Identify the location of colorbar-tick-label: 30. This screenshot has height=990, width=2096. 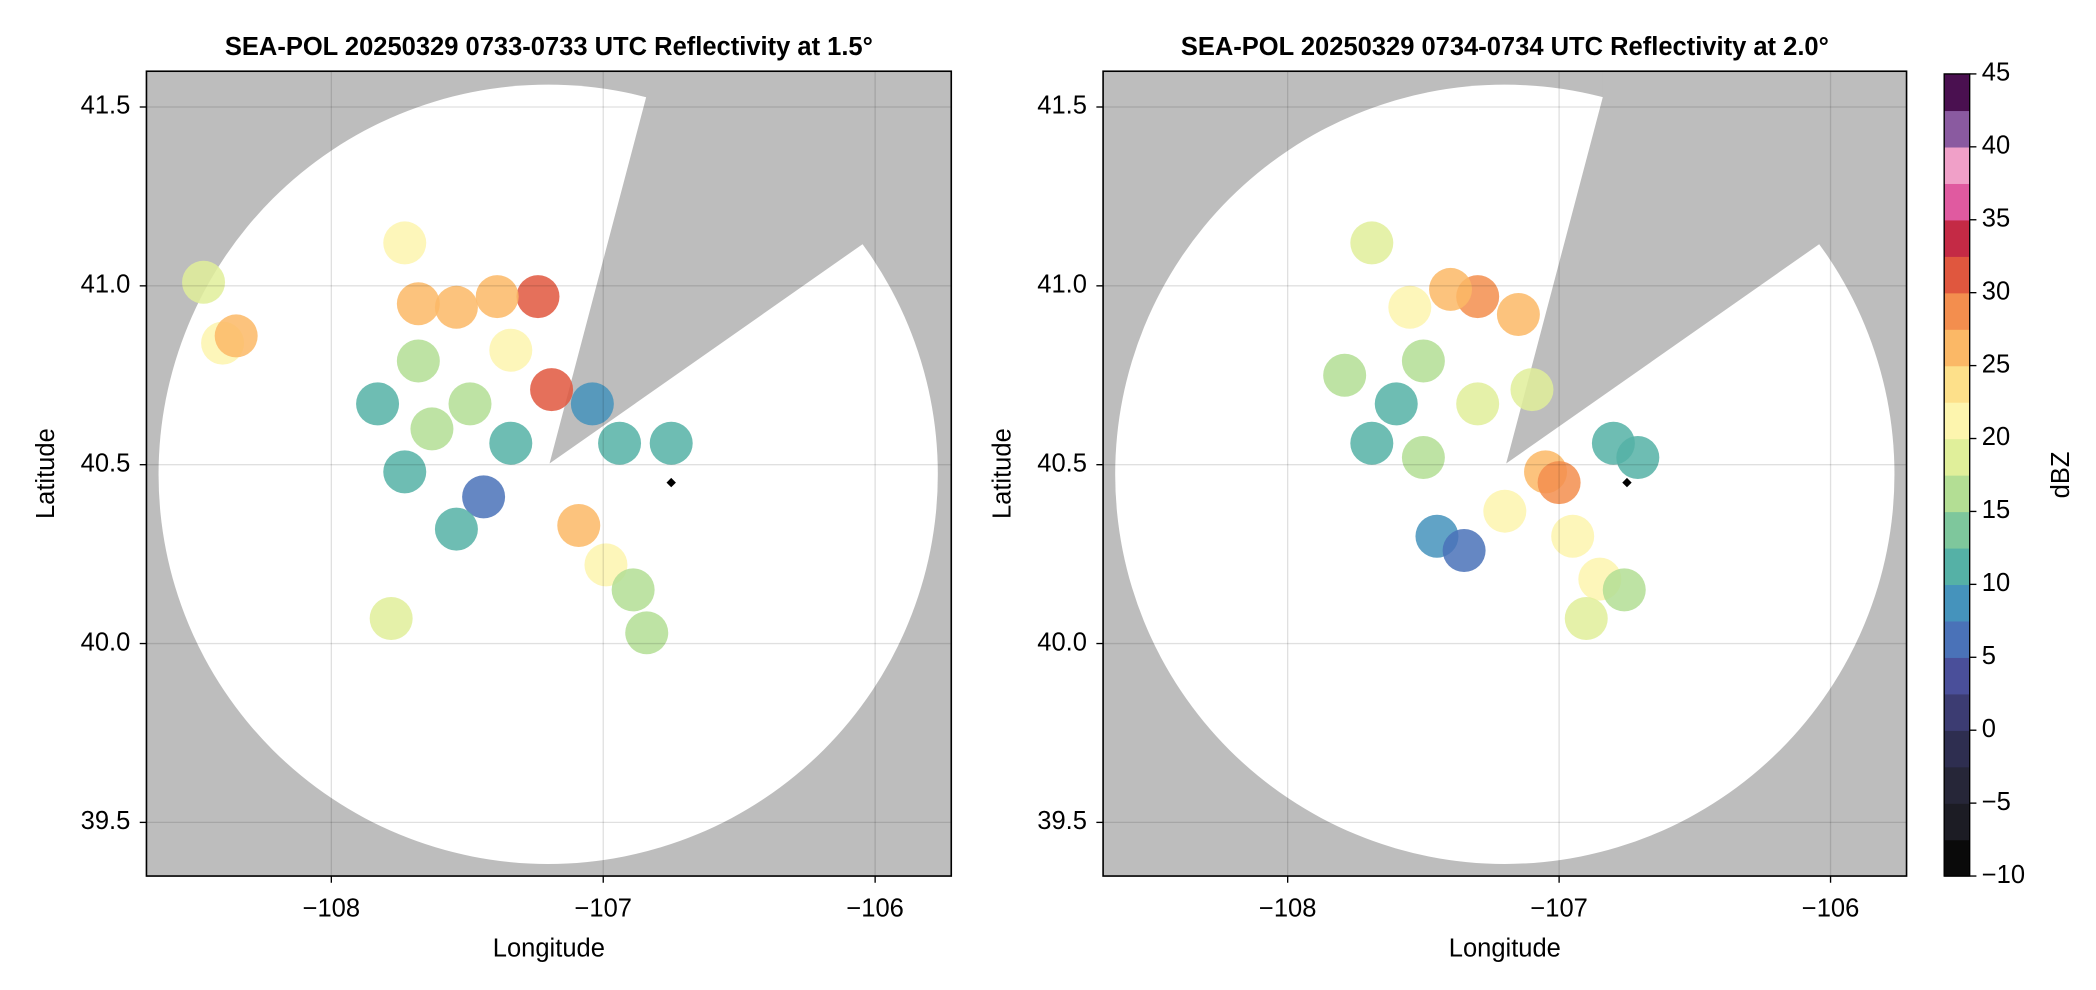
(1996, 291).